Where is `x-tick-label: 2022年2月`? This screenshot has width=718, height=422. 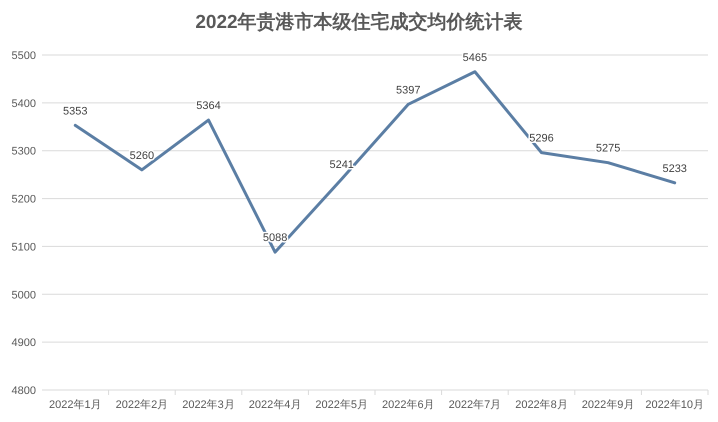 x-tick-label: 2022年2月 is located at coordinates (142, 405).